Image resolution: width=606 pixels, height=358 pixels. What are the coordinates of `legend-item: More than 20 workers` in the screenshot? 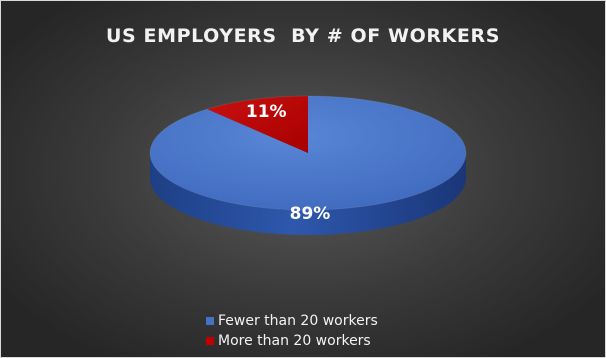 It's located at (292, 341).